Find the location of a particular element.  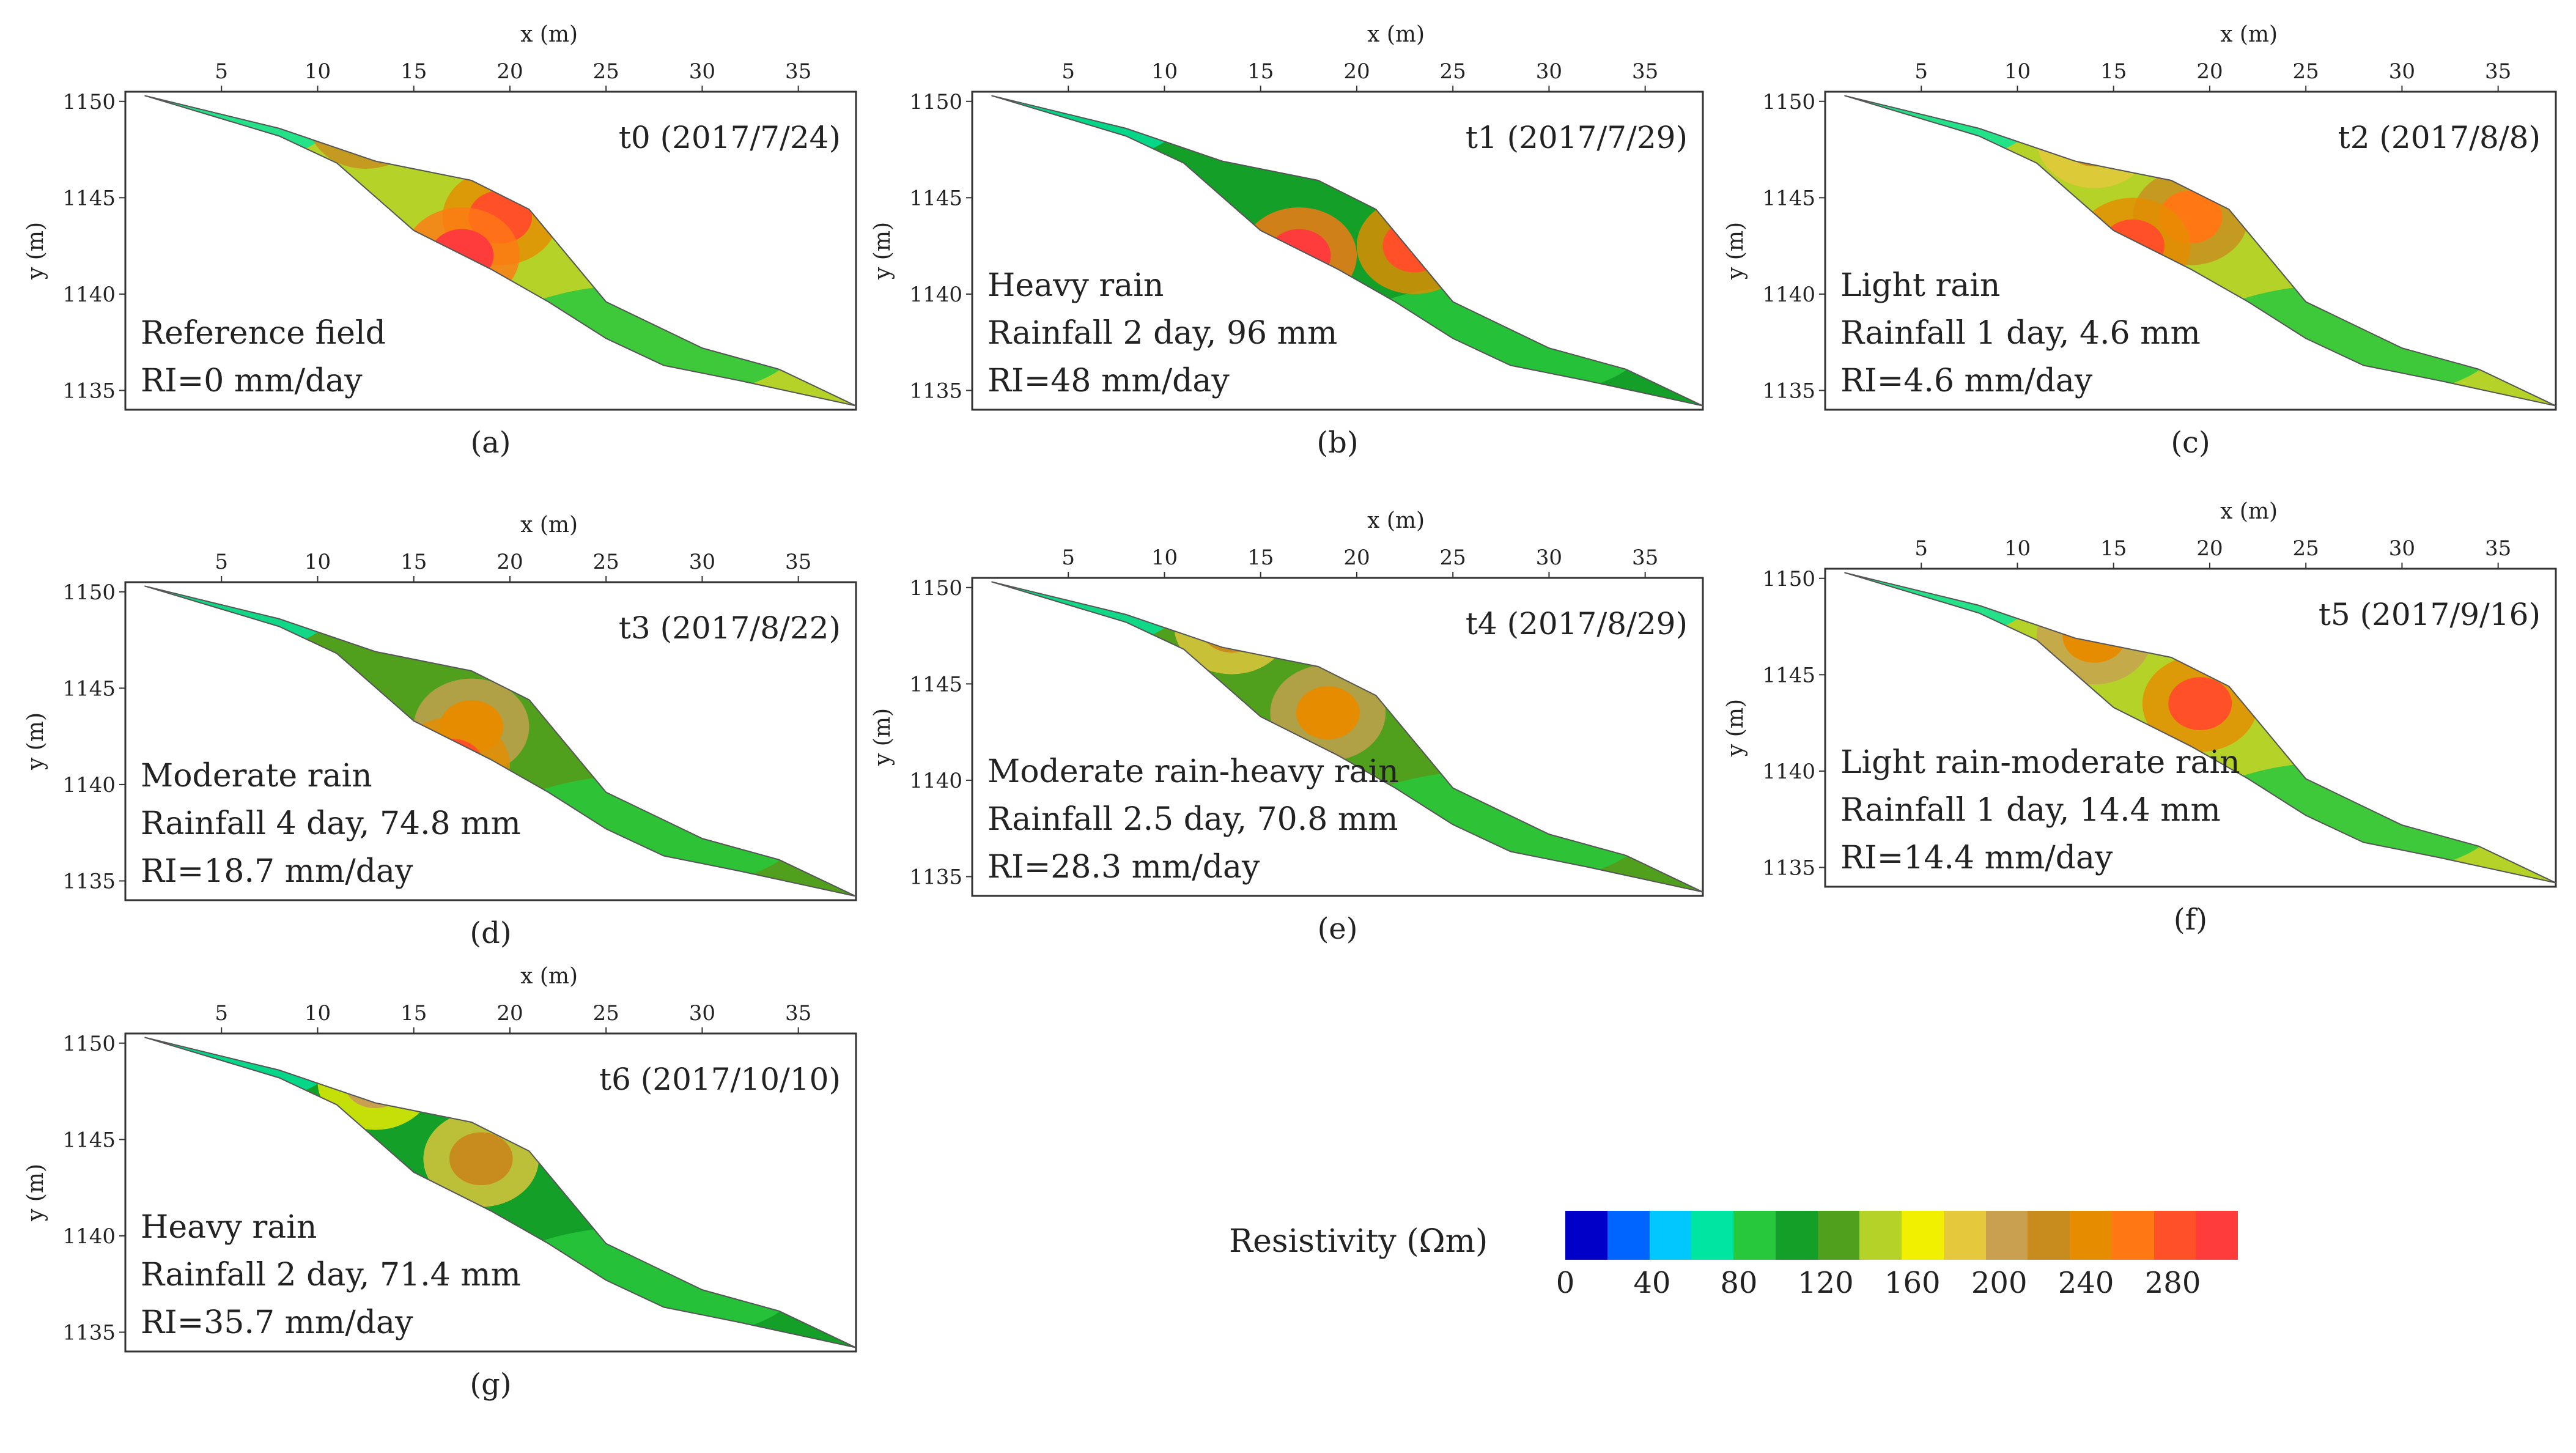

annotation-line: RI=4.6 mm/day is located at coordinates (1966, 381).